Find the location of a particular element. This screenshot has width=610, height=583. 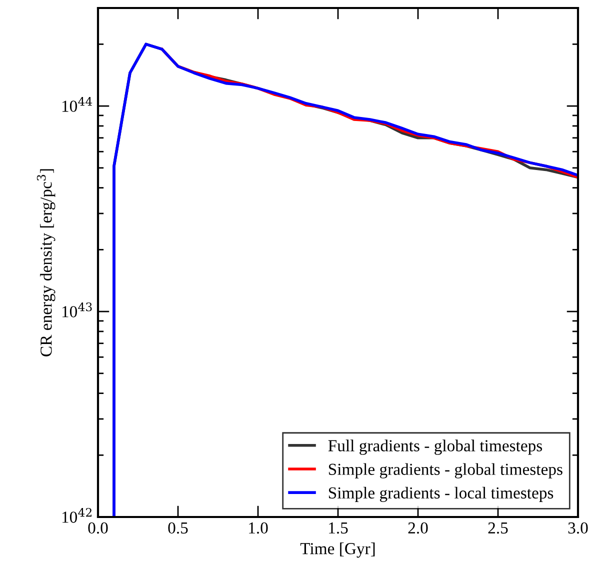

x-tick-label: 2.5 is located at coordinates (498, 528).